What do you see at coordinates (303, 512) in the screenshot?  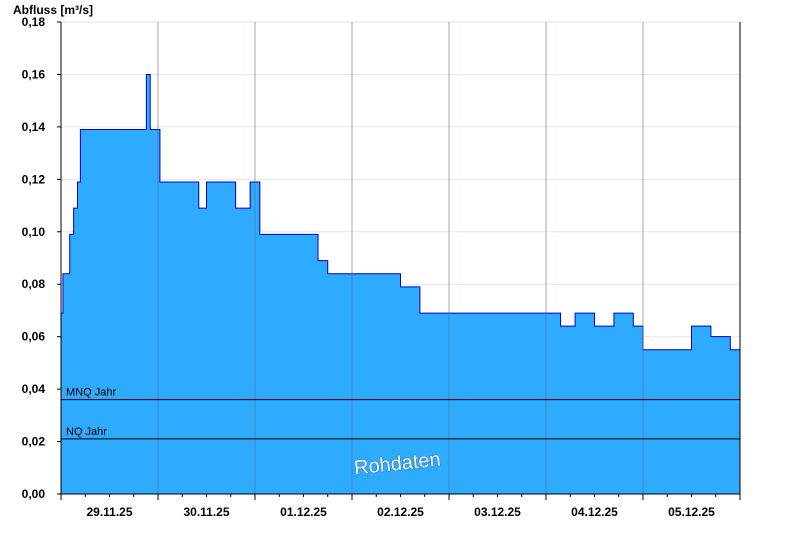 I see `x-tick-label: 01.12.25` at bounding box center [303, 512].